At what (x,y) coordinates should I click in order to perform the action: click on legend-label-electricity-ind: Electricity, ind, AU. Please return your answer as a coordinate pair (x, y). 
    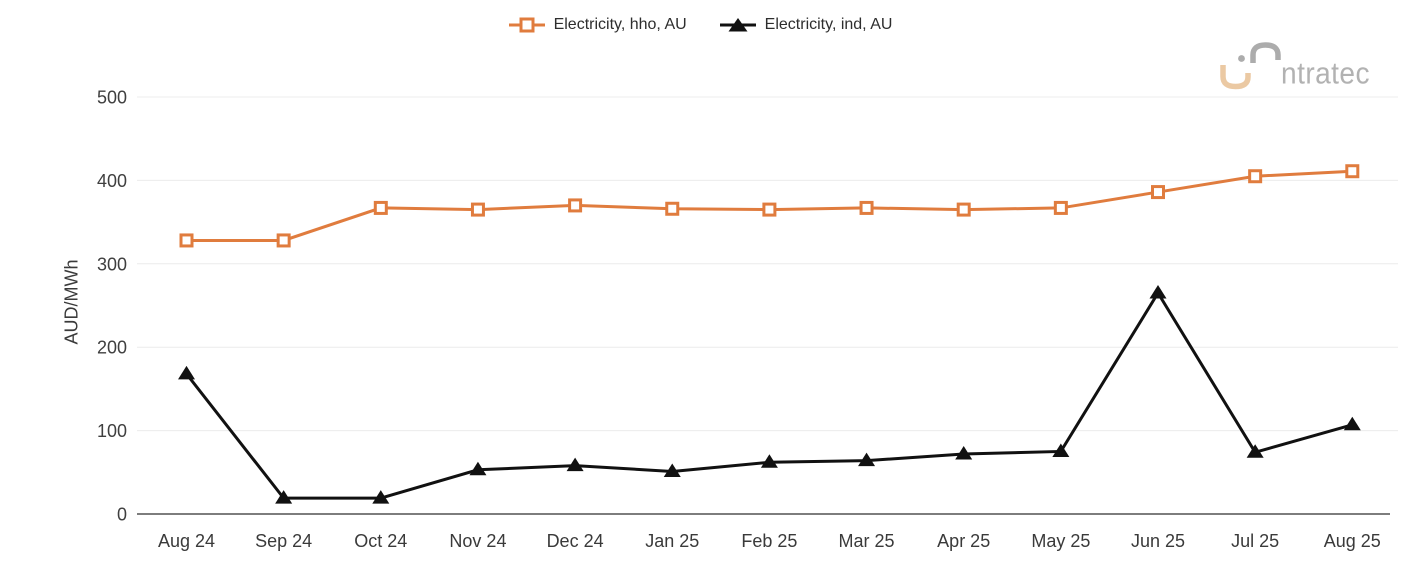
    Looking at the image, I should click on (828, 24).